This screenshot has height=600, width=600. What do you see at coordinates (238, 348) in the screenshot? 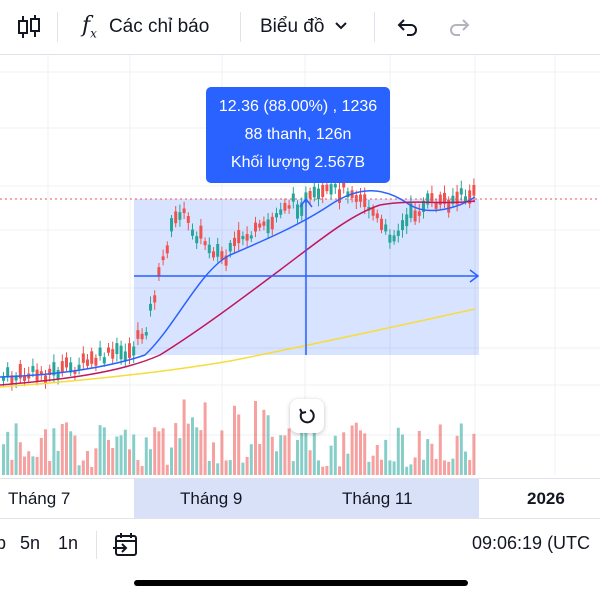
I see `ma-slow-line` at bounding box center [238, 348].